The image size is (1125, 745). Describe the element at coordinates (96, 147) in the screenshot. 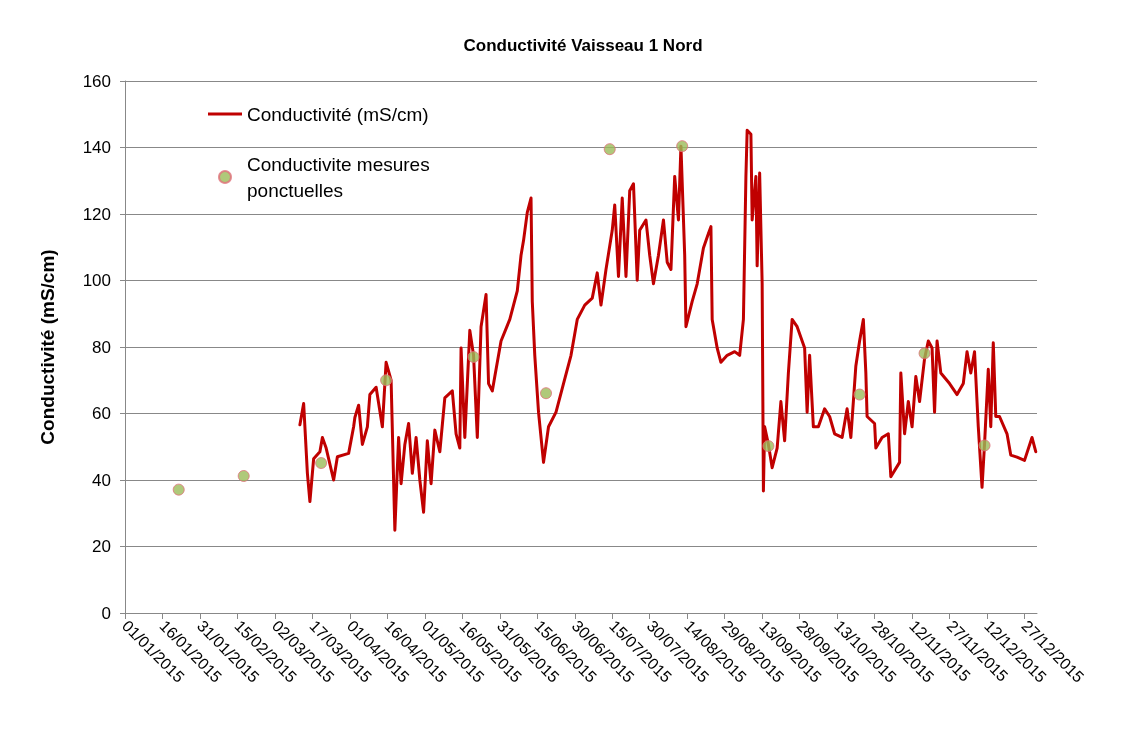

I see `y-tick-label: 140` at that location.